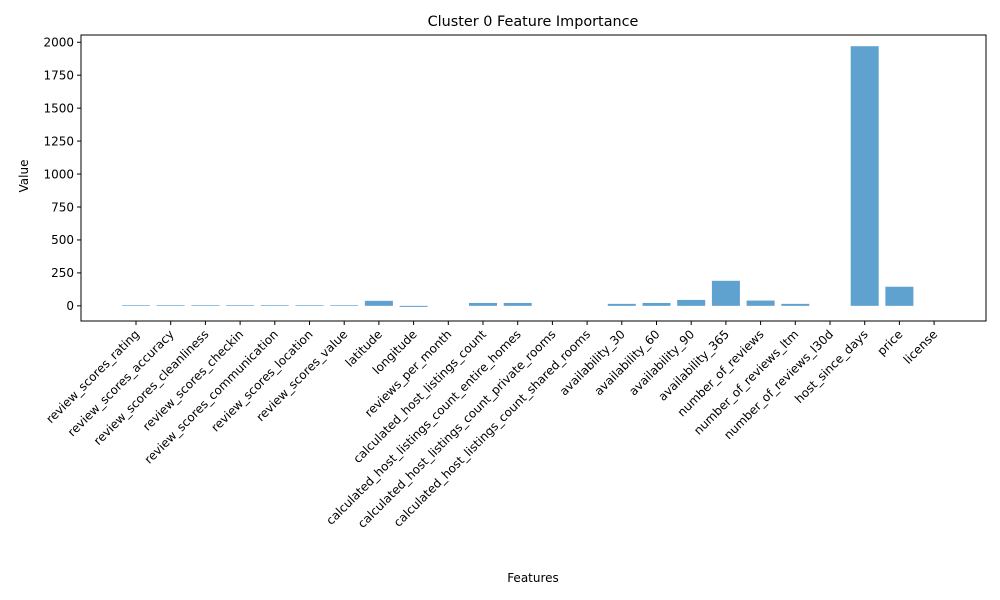 Image resolution: width=1000 pixels, height=600 pixels. Describe the element at coordinates (795, 304) in the screenshot. I see `bar-number_of_reviews_ltm` at that location.